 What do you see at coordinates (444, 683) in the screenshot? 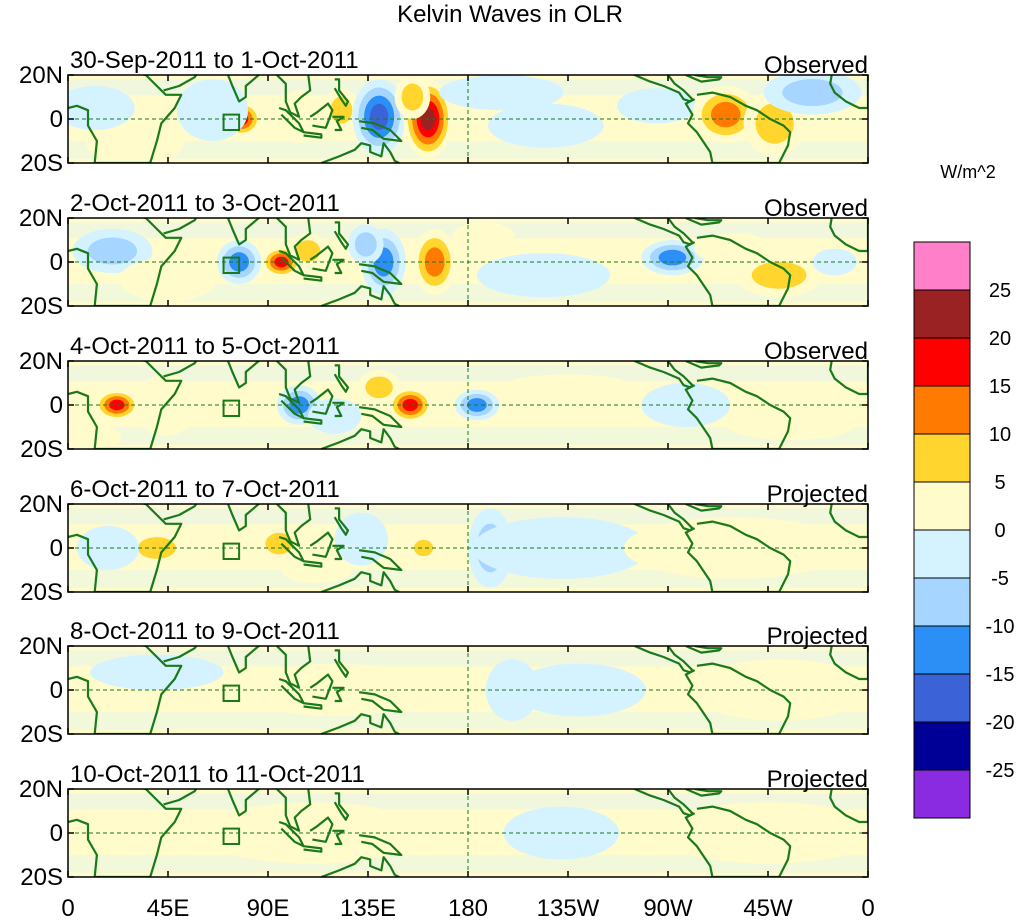
I see `panel-5: 20N 0 20S 8-Oct-2011 to 9-Oct-2011 Projected` at bounding box center [444, 683].